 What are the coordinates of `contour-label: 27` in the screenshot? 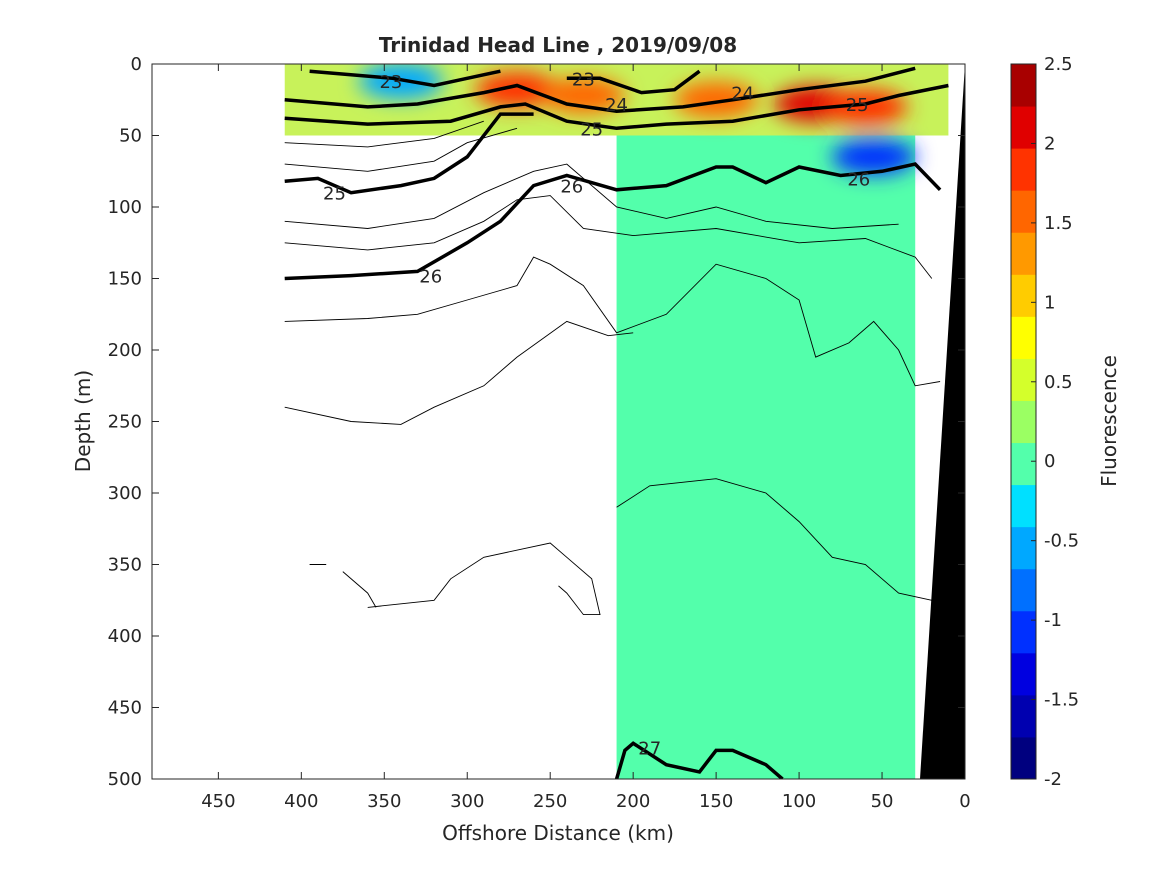 It's located at (649, 749).